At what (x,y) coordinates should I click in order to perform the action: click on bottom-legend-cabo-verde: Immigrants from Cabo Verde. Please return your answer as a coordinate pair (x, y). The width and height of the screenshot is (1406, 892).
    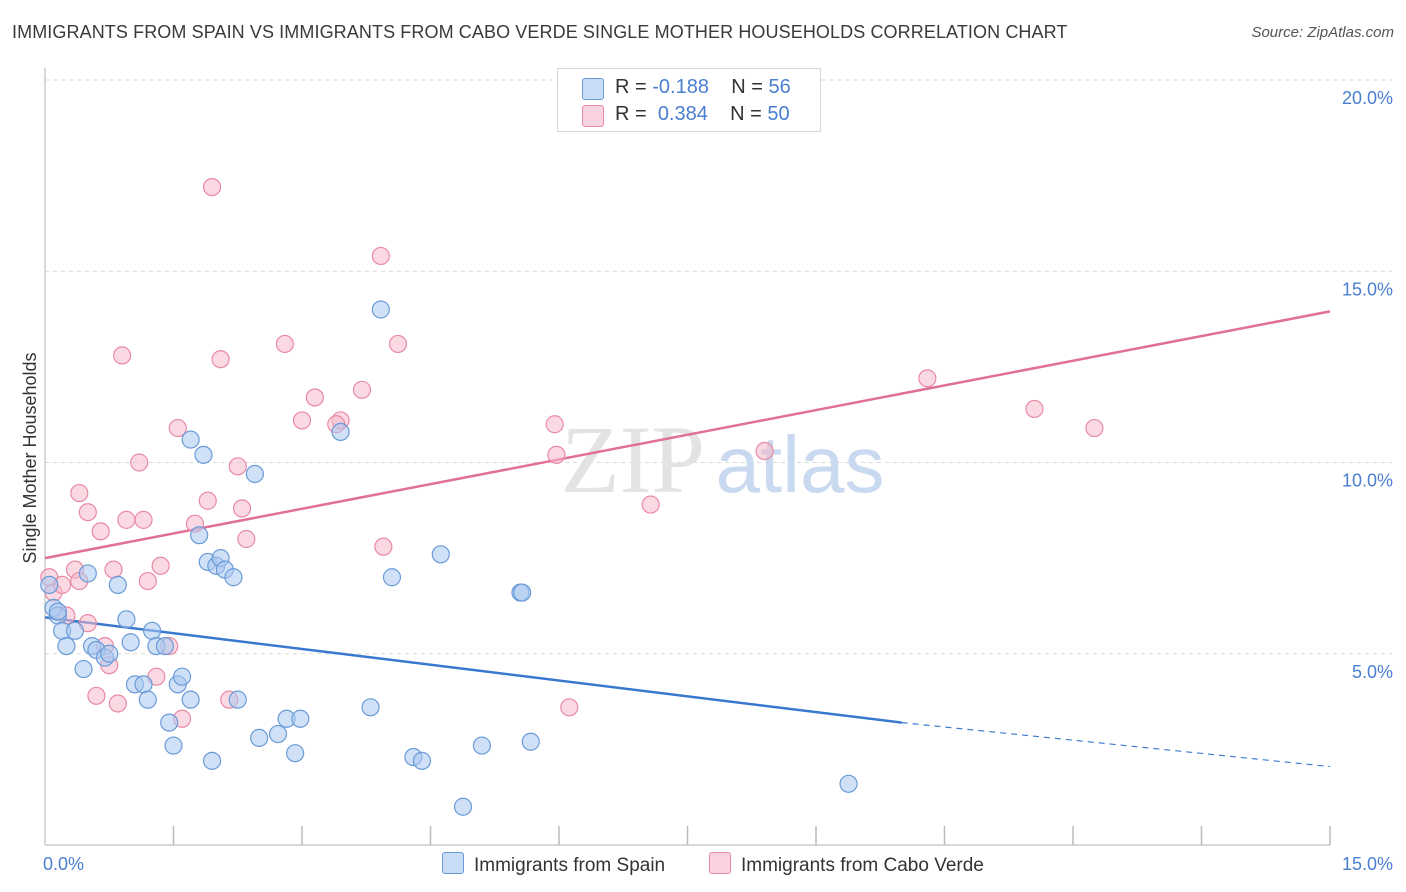
    Looking at the image, I should click on (846, 864).